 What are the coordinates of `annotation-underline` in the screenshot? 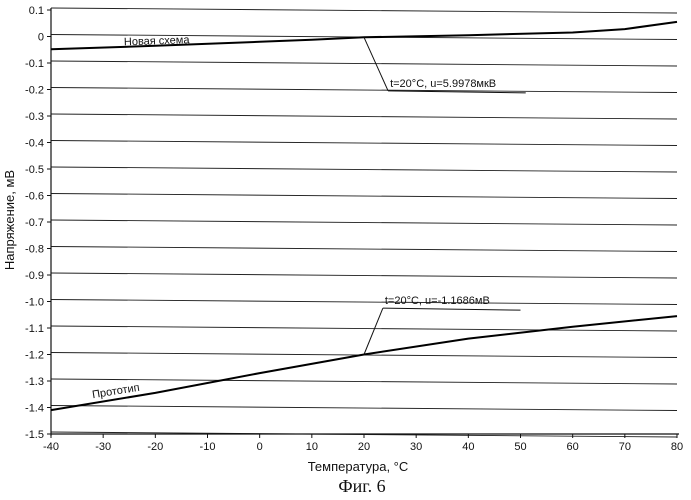 It's located at (452, 309).